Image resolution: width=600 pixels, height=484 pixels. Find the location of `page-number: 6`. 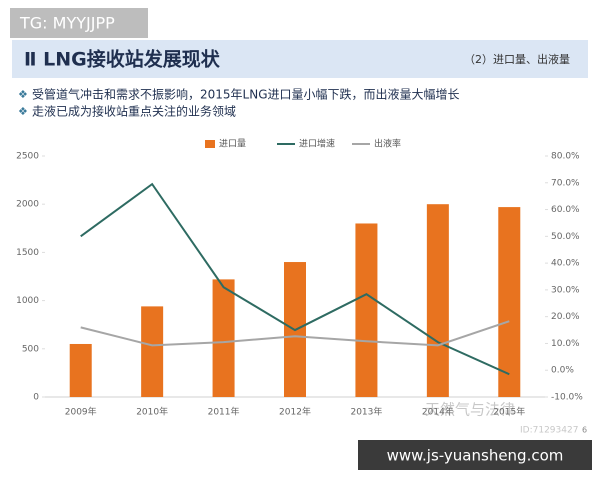

page-number: 6 is located at coordinates (584, 430).